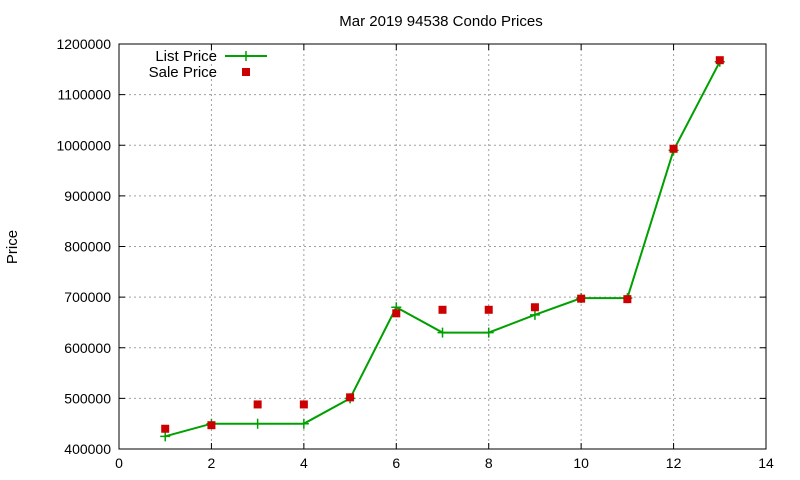 This screenshot has height=480, width=800. I want to click on y-tick-label: 500000, so click(87, 398).